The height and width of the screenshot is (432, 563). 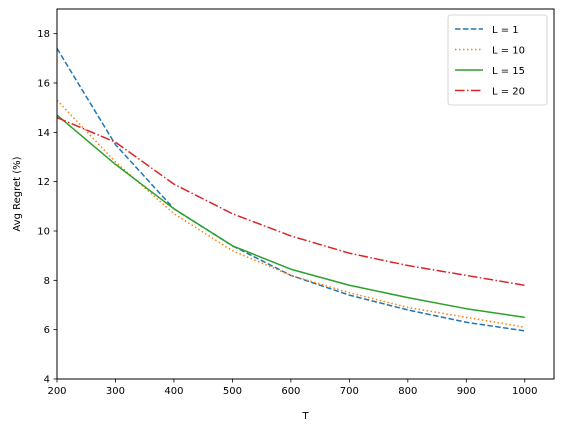 I want to click on x-tick-label: 600, so click(x=290, y=391).